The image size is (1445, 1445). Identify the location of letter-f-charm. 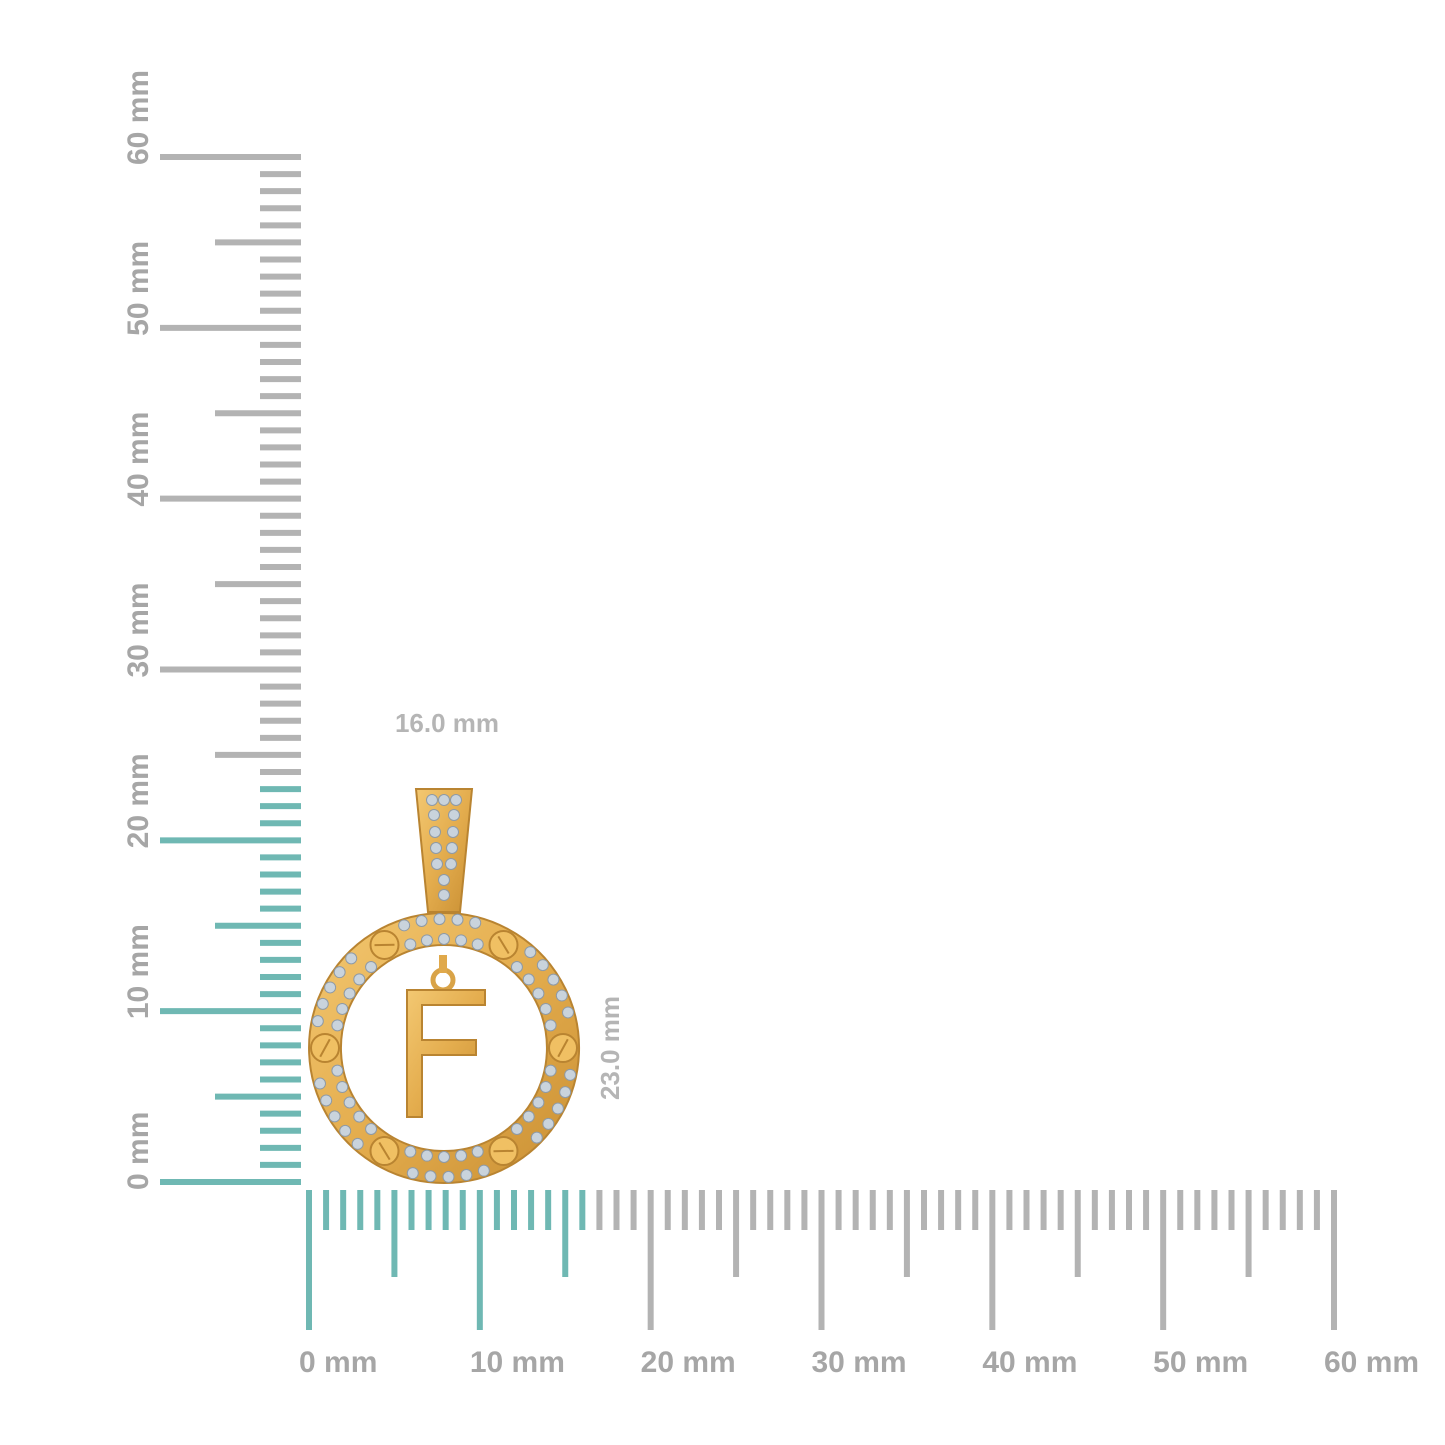
(446, 1053).